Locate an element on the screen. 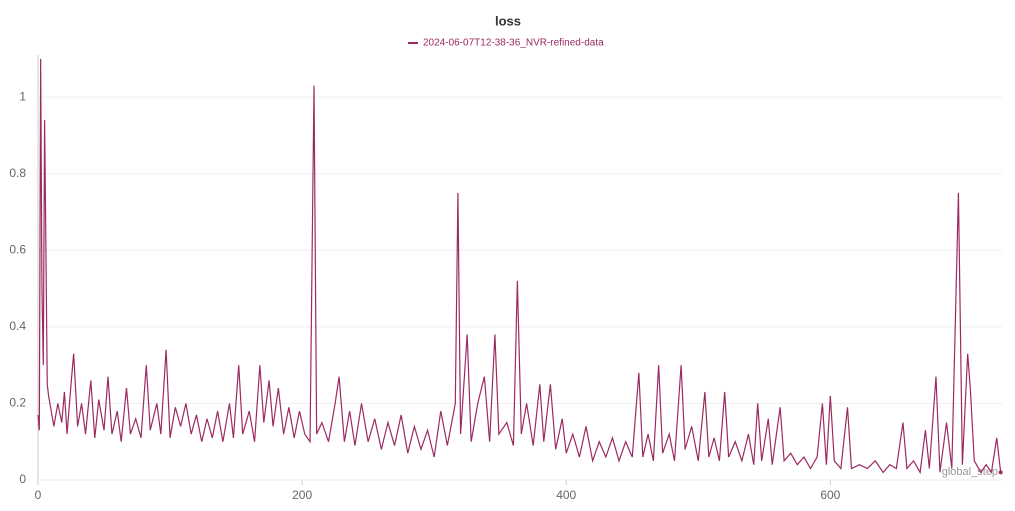 The image size is (1015, 511). x-tick-label: 600 is located at coordinates (830, 495).